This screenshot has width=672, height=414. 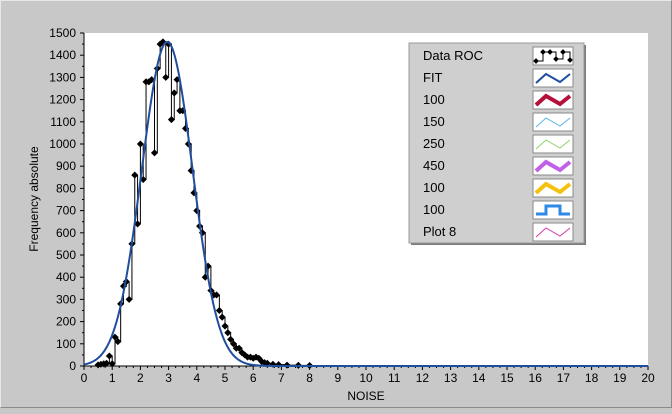 I want to click on x-tick-label: 2, so click(x=140, y=378).